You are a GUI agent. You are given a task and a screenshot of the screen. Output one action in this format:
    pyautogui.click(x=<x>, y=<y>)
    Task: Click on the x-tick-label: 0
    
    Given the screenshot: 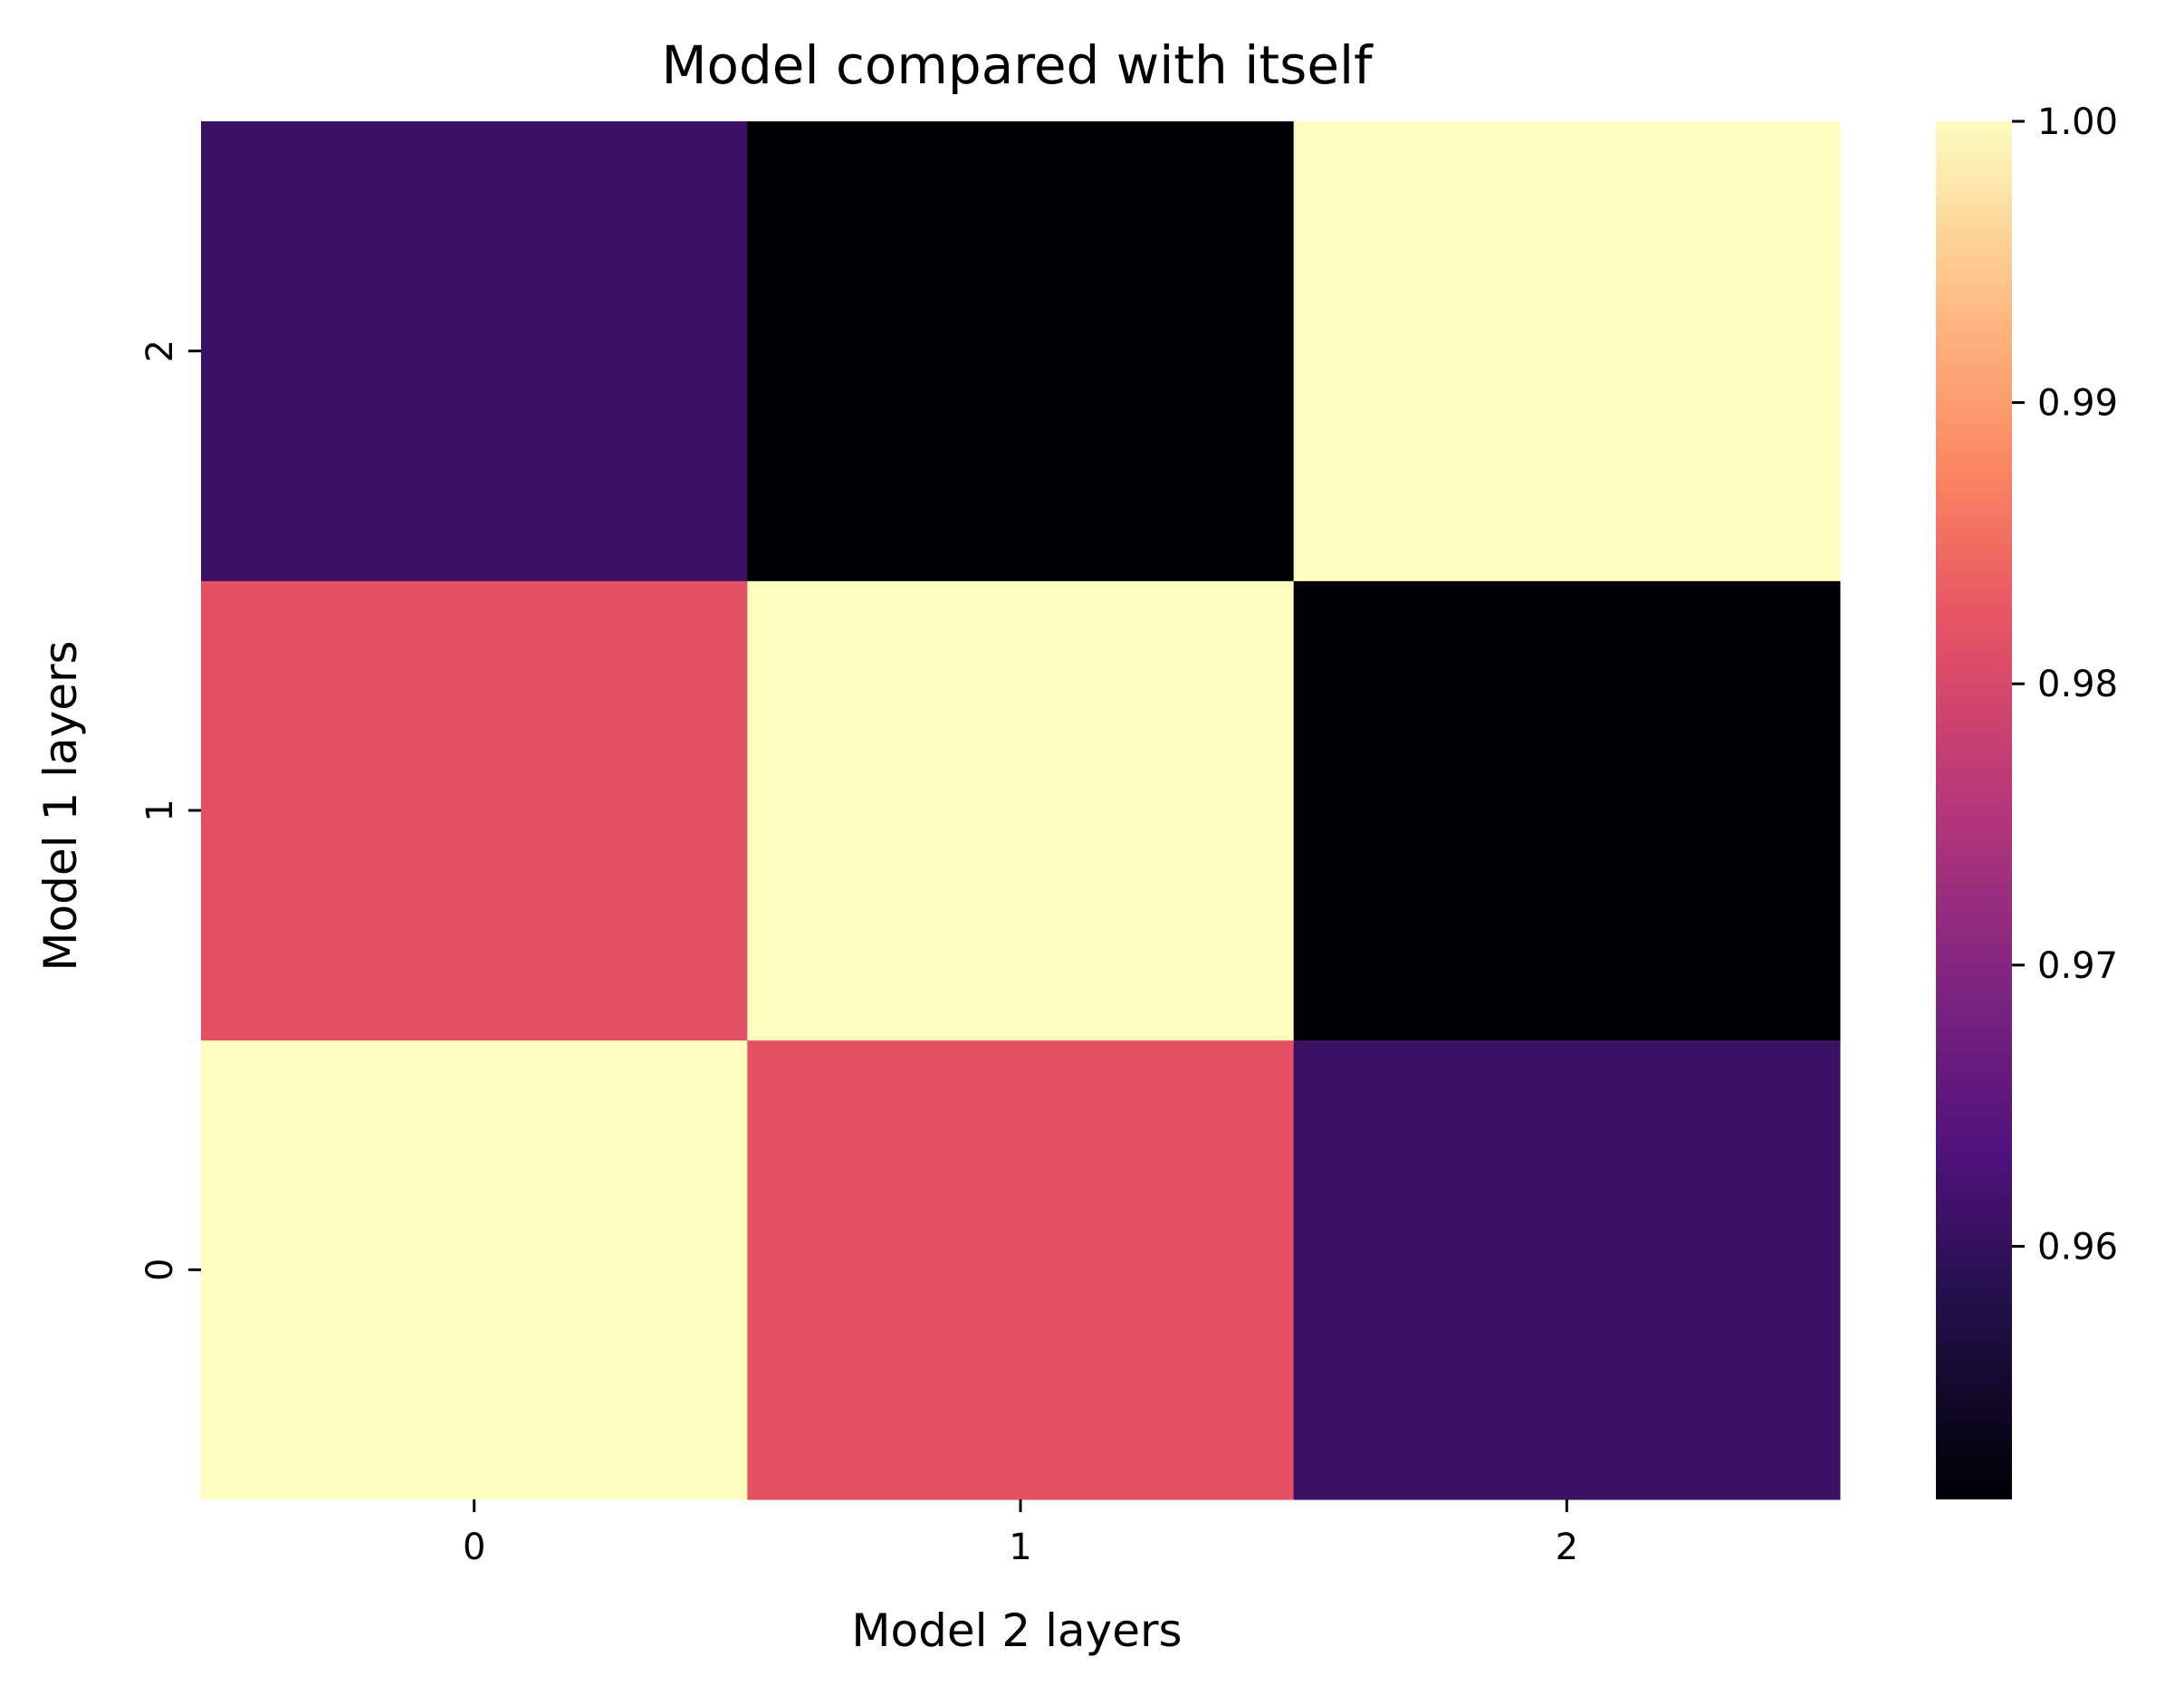 What is the action you would take?
    pyautogui.click(x=474, y=1547)
    